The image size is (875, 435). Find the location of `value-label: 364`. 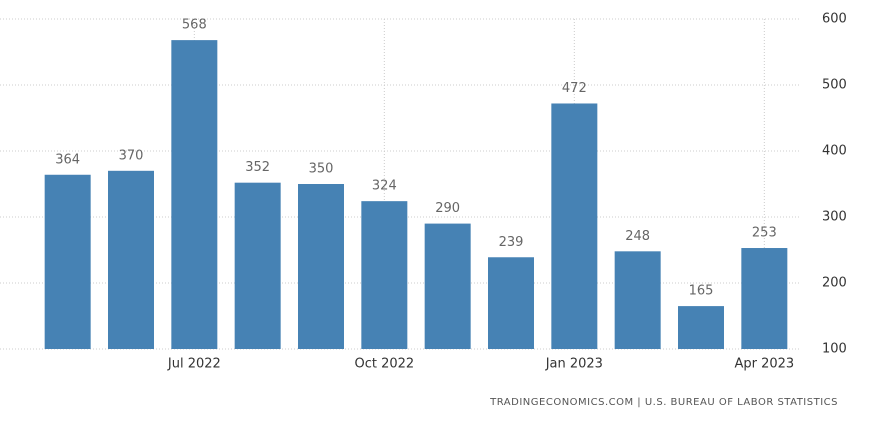

value-label: 364 is located at coordinates (67, 159).